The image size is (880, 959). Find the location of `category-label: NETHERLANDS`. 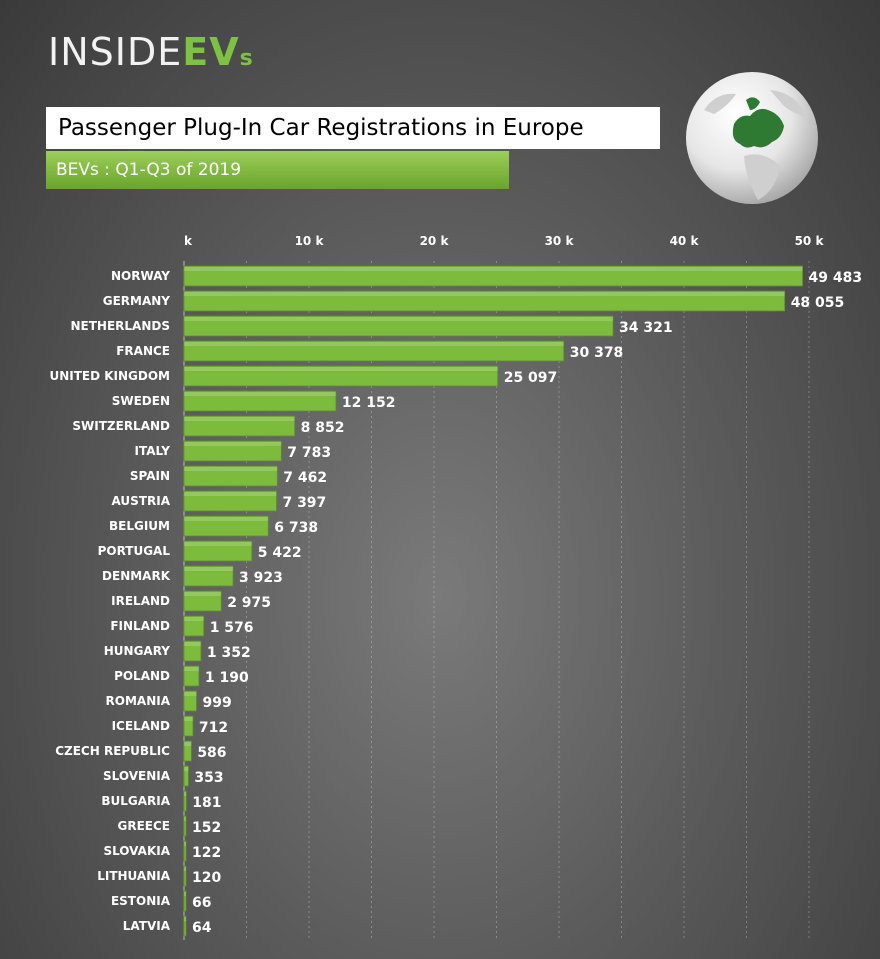

category-label: NETHERLANDS is located at coordinates (121, 326).